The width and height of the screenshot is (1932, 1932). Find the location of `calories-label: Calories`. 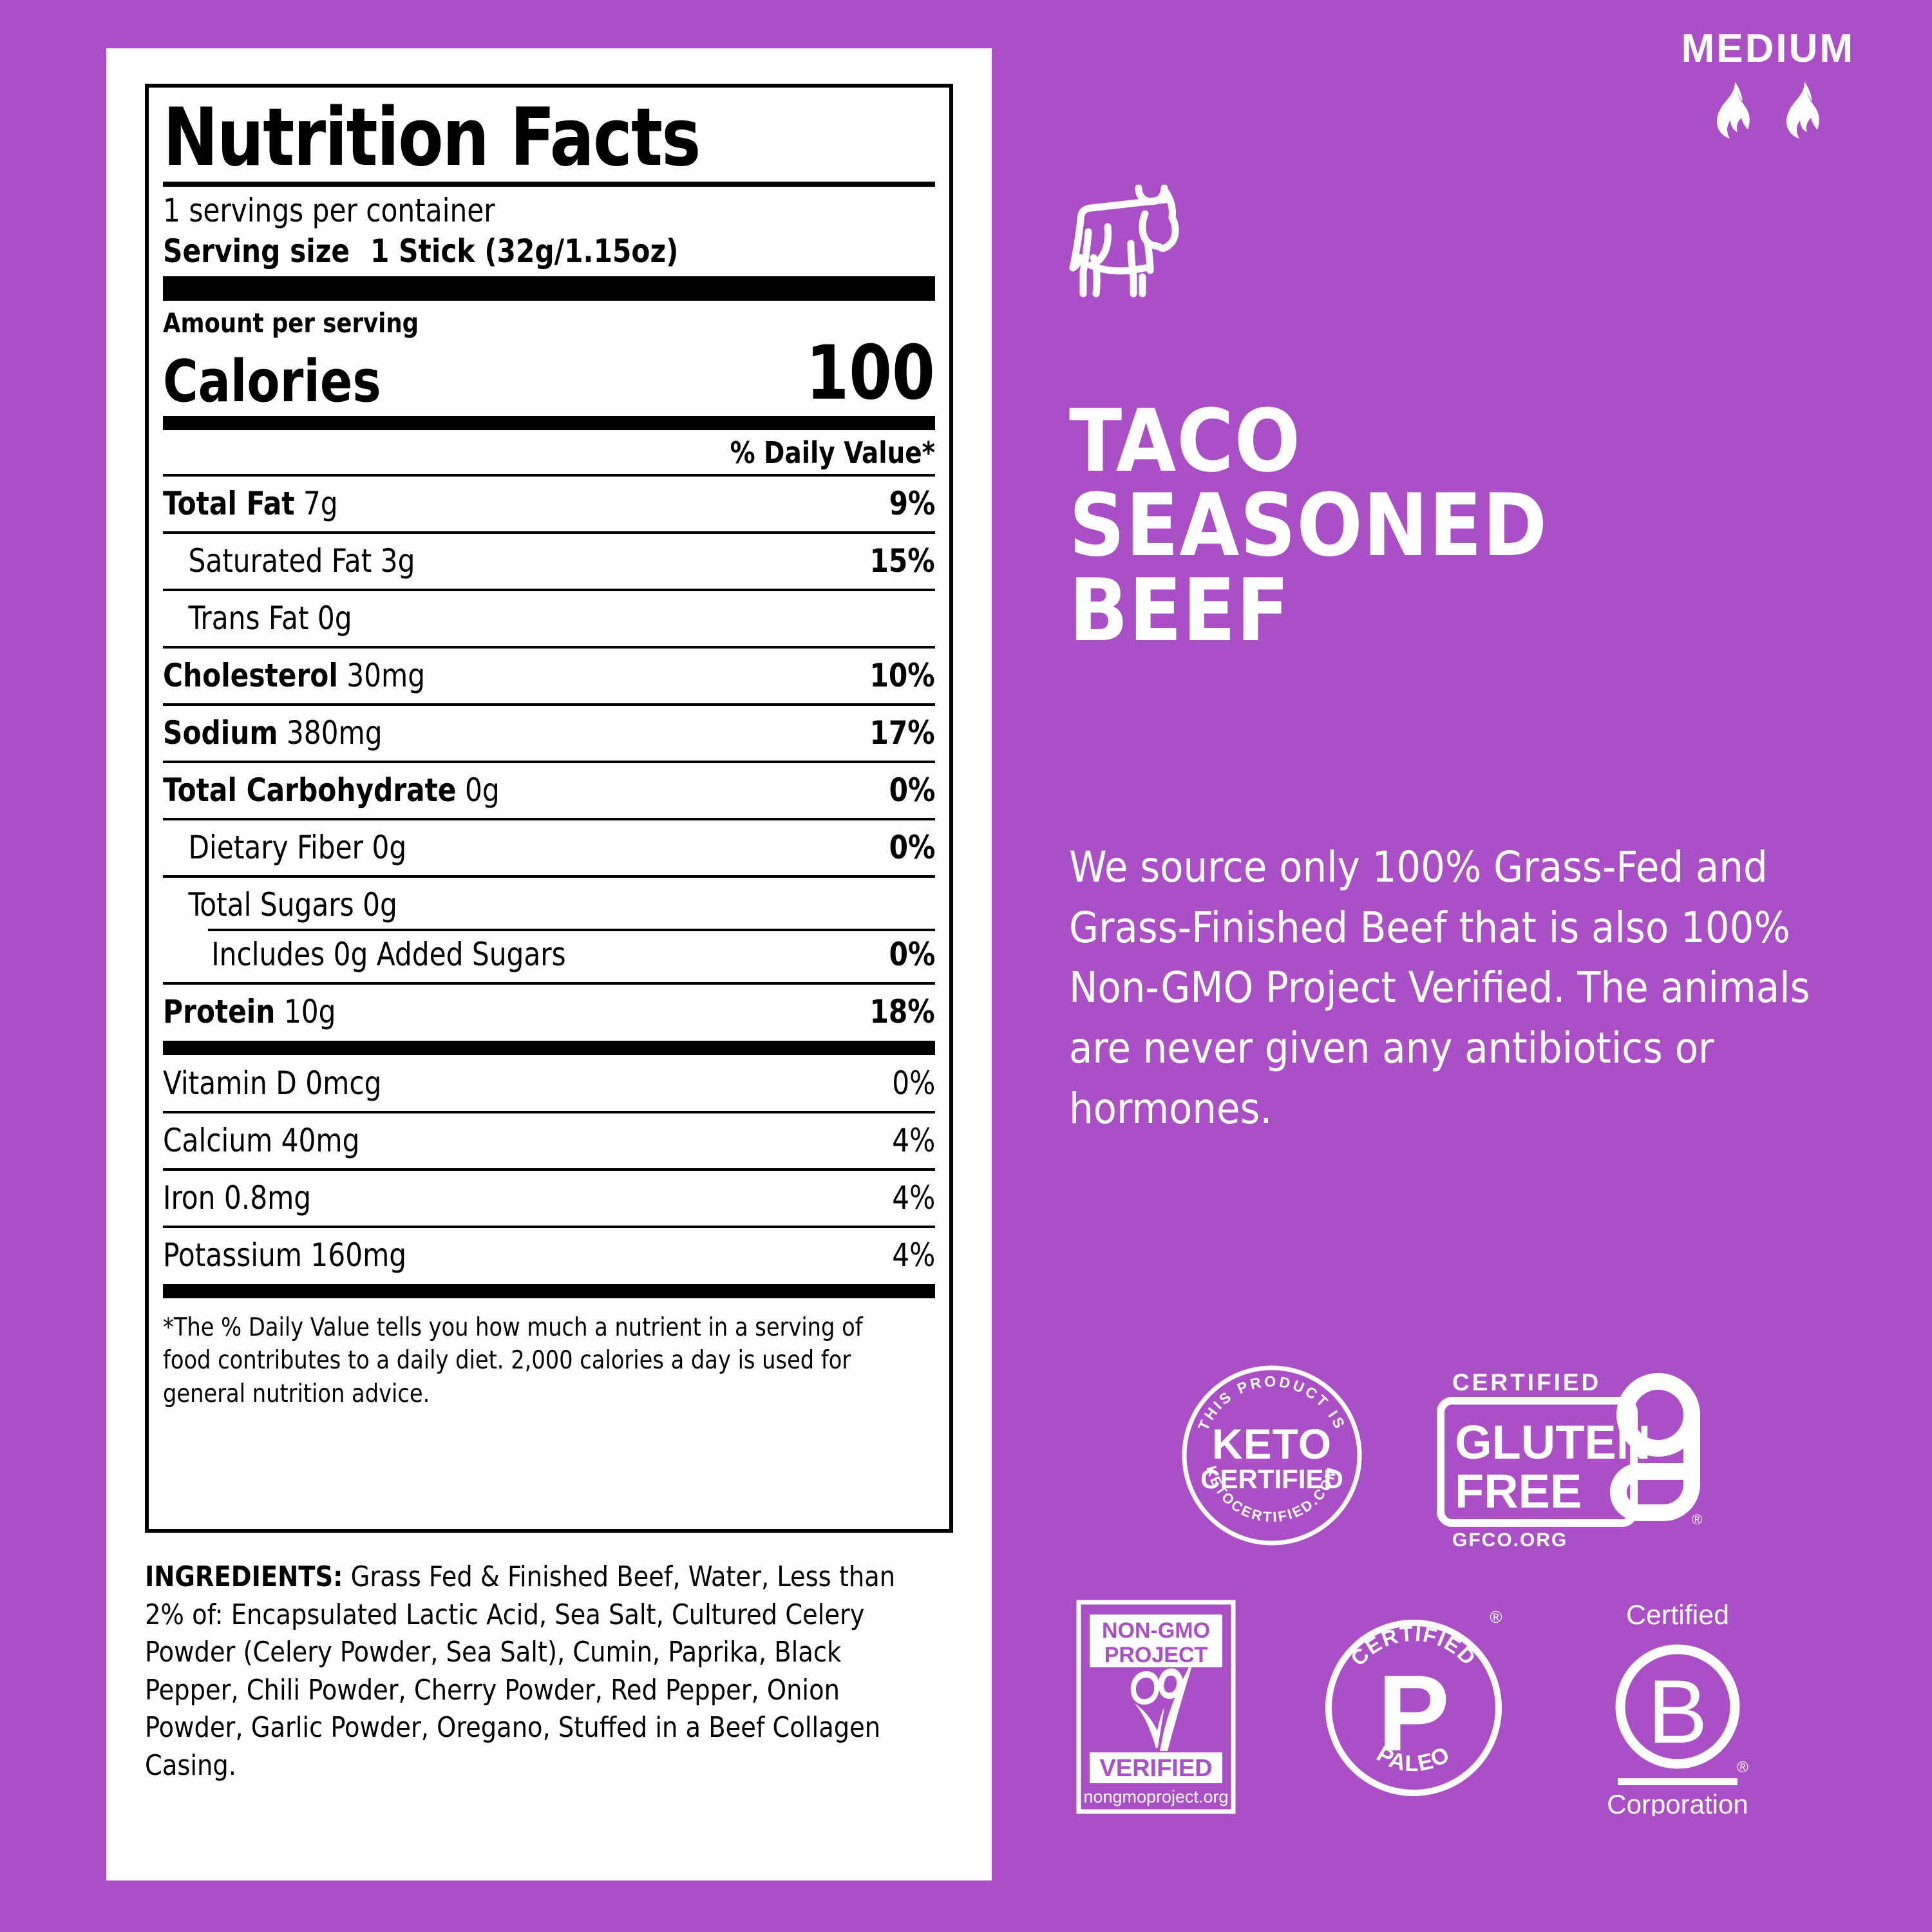

calories-label: Calories is located at coordinates (272, 382).